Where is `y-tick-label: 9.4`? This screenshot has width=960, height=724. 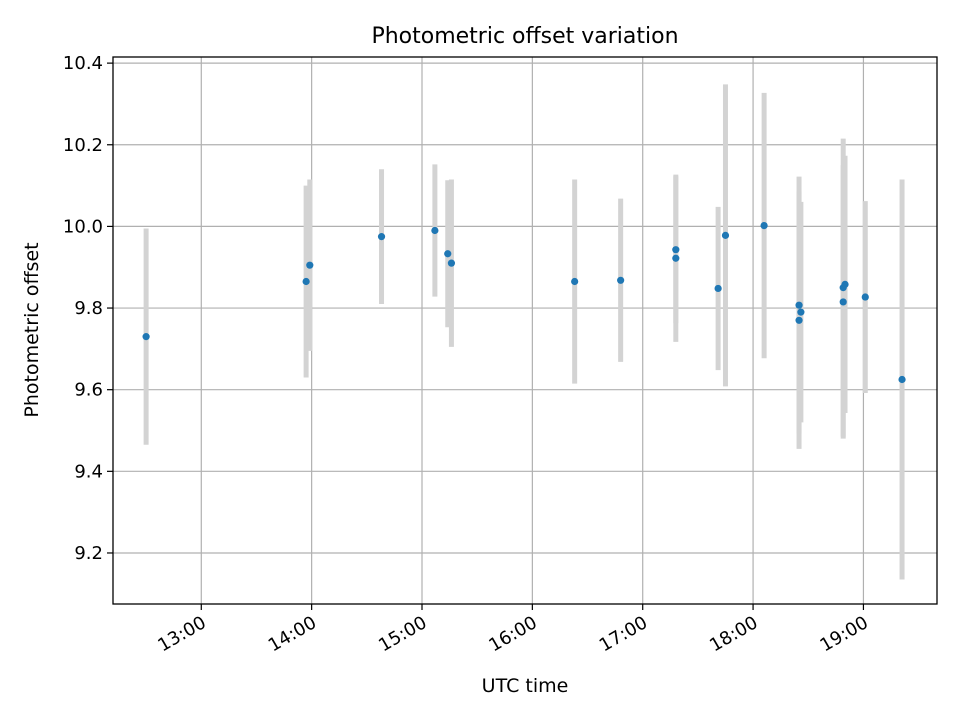 y-tick-label: 9.4 is located at coordinates (88, 471).